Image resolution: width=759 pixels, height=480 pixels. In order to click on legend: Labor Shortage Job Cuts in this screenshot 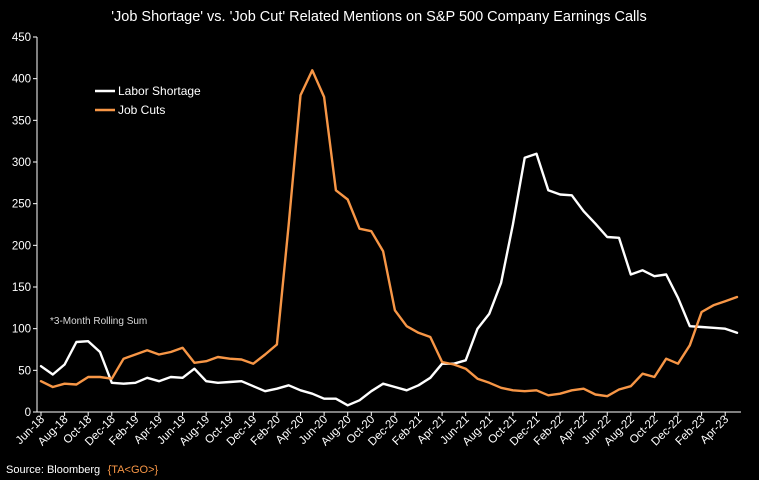, I will do `click(148, 100)`.